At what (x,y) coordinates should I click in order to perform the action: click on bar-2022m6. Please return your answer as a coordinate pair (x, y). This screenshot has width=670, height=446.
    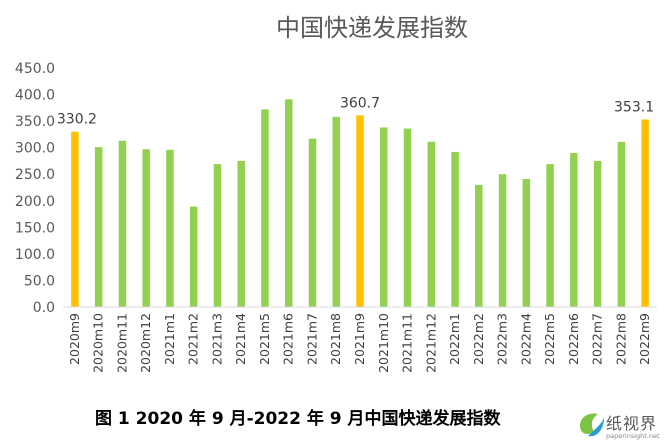
    Looking at the image, I should click on (574, 229).